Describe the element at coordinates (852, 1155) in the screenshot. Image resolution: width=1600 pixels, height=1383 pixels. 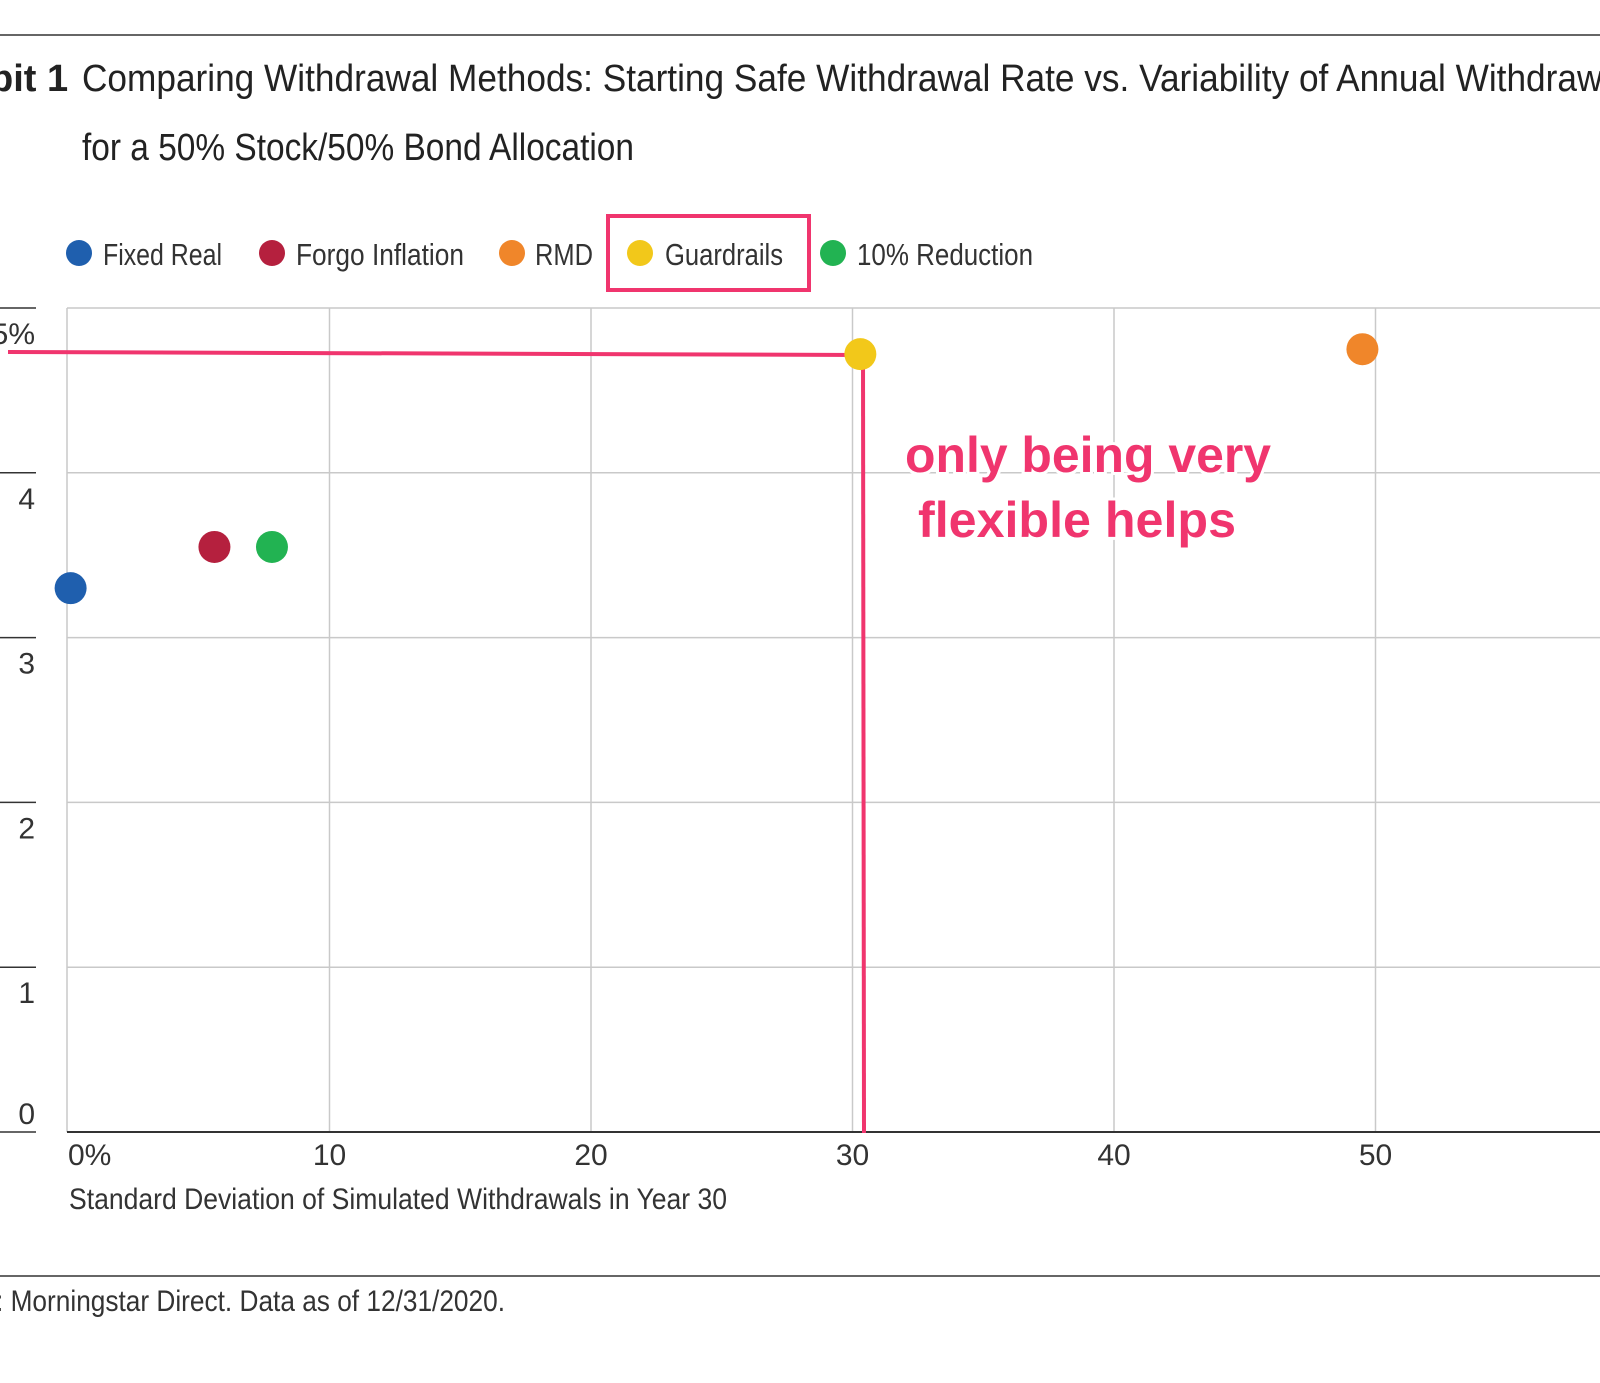
I see `x-tick-label: 30` at that location.